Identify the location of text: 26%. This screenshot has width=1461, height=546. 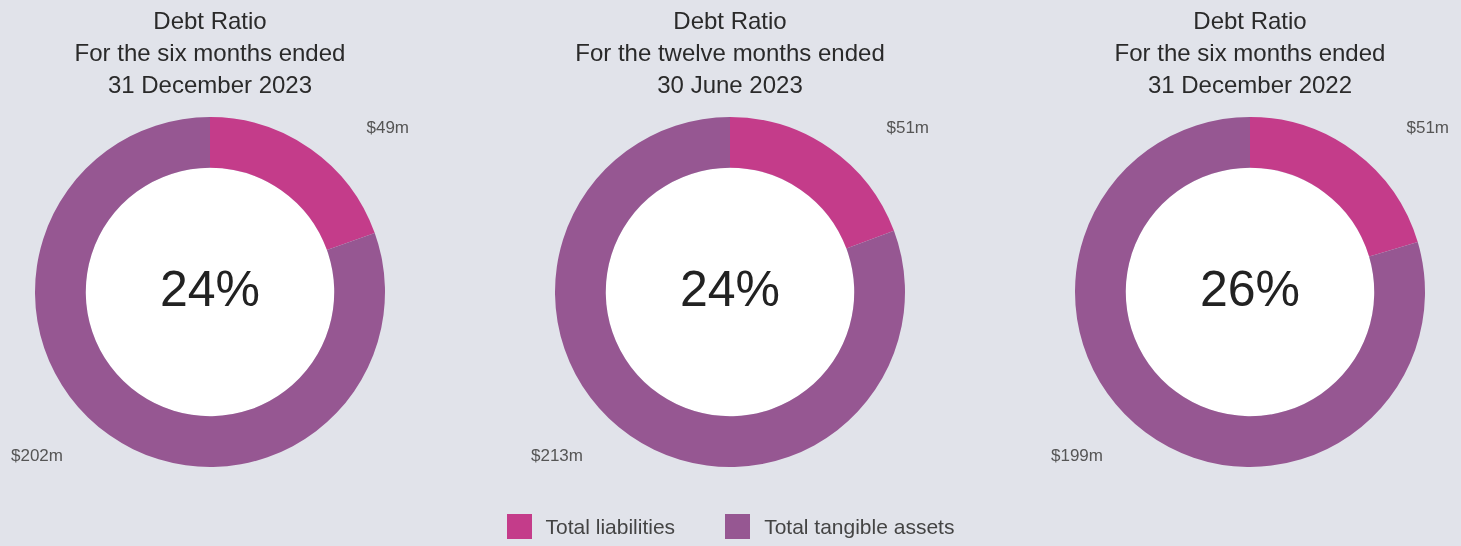
(1250, 288).